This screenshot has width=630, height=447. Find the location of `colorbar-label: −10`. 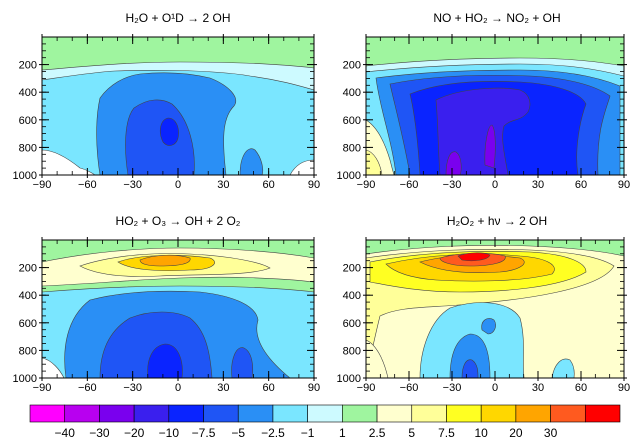

colorbar-label: −10 is located at coordinates (169, 433).